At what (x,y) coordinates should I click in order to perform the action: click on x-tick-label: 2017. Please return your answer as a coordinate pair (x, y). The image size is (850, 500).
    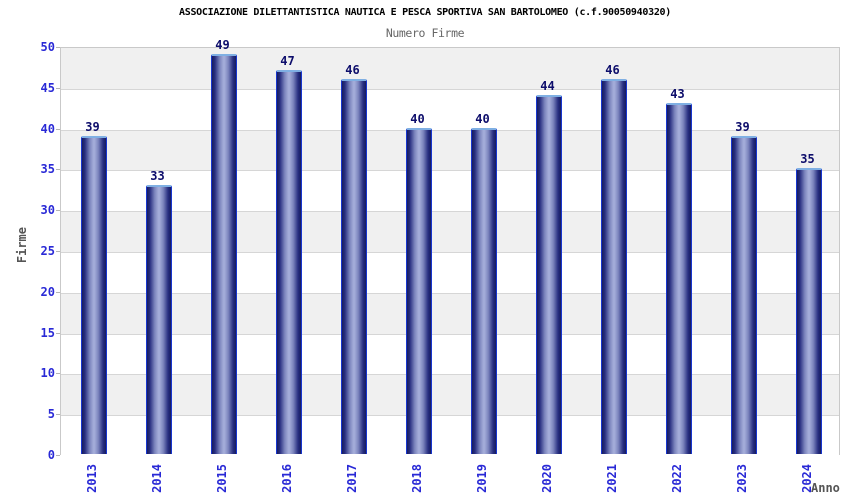
    Looking at the image, I should click on (351, 478).